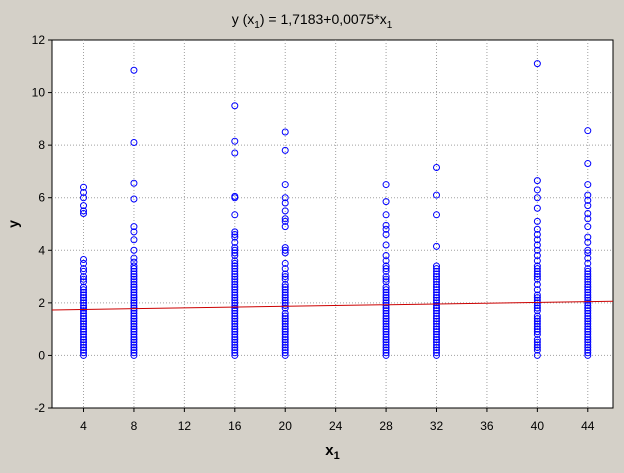 This screenshot has height=473, width=624. Describe the element at coordinates (185, 426) in the screenshot. I see `x-tick-label: 12` at that location.